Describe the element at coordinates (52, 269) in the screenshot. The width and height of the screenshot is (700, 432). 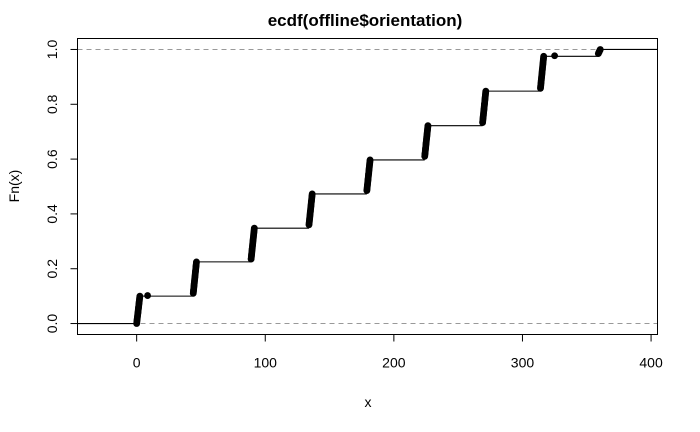
I see `y-tick-label: 0.2` at that location.